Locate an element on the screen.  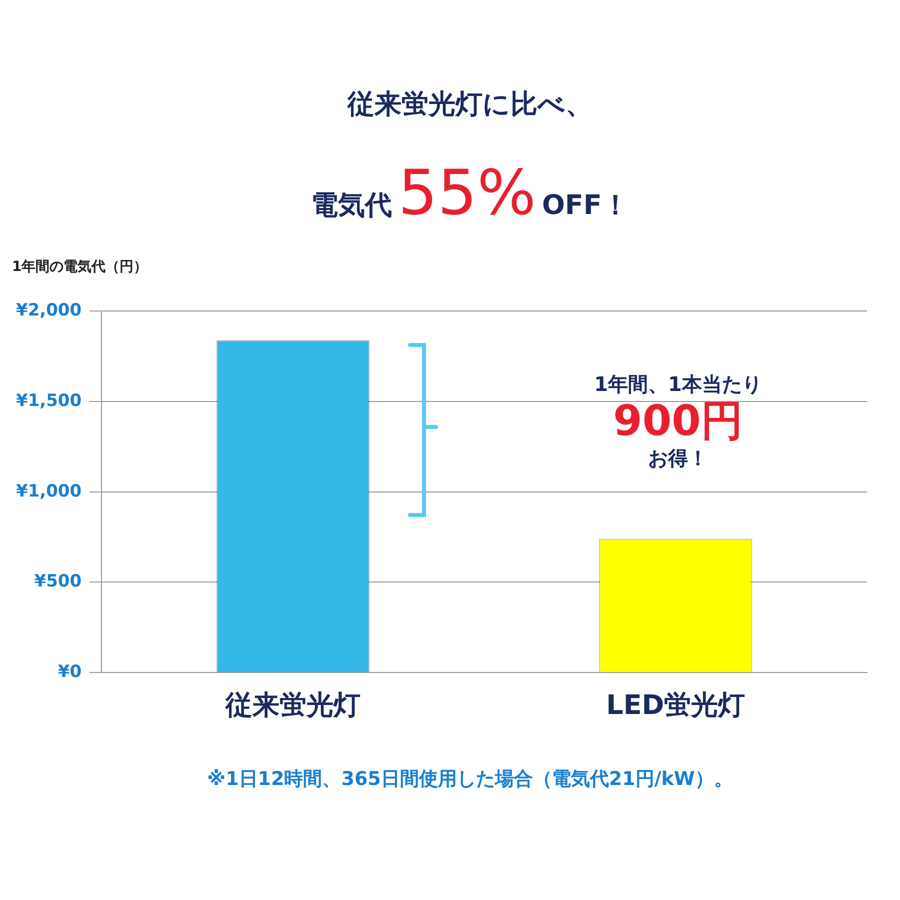
x-tick-label: 従来蛍光灯 is located at coordinates (292, 705).